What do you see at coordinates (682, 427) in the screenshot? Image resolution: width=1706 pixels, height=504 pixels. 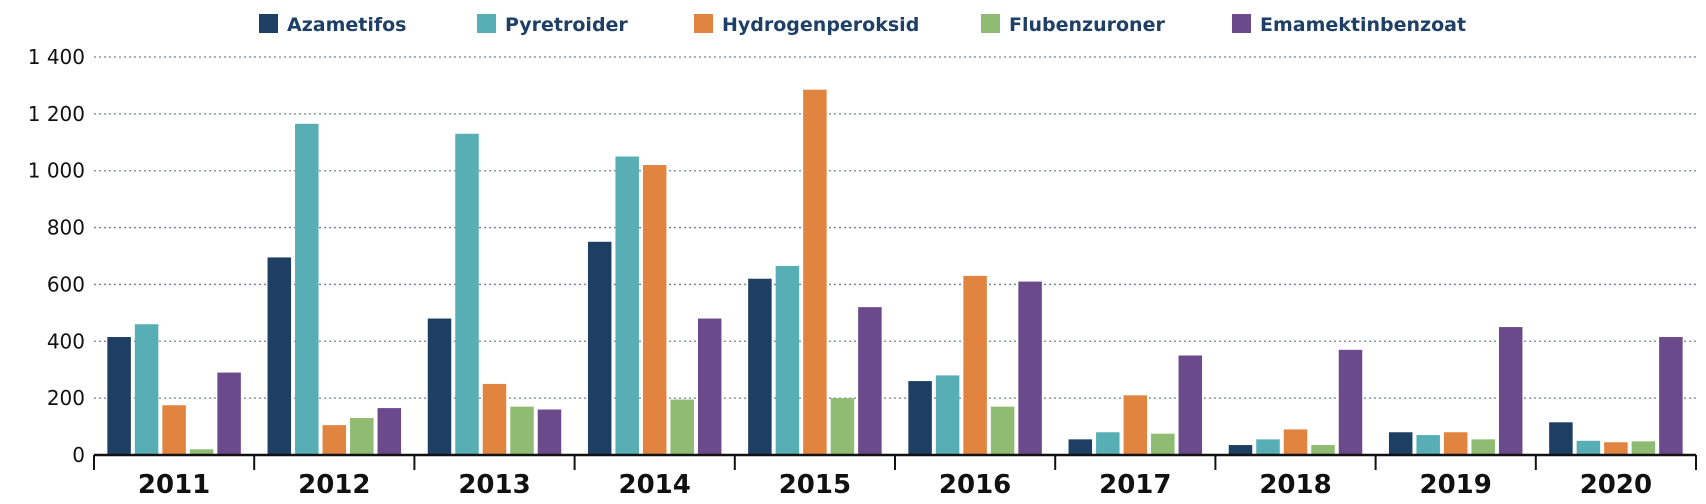 I see `bar-flubenzuroner-2014` at bounding box center [682, 427].